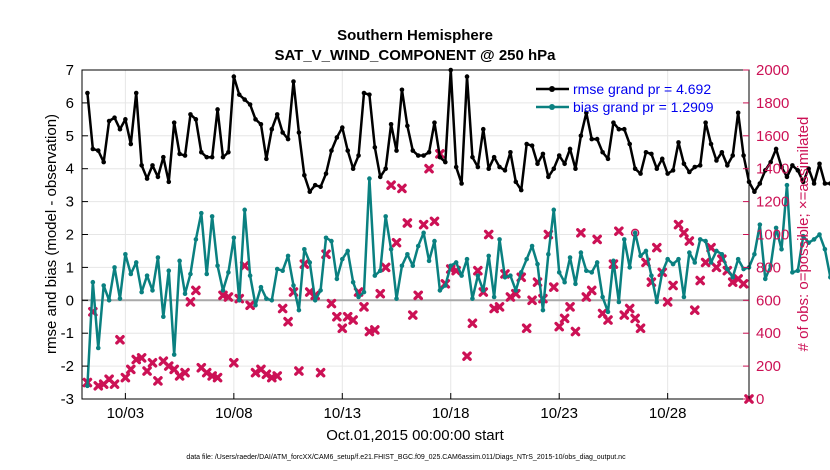 The width and height of the screenshot is (830, 470). Describe the element at coordinates (772, 235) in the screenshot. I see `y2-tick-label: 1000` at that location.